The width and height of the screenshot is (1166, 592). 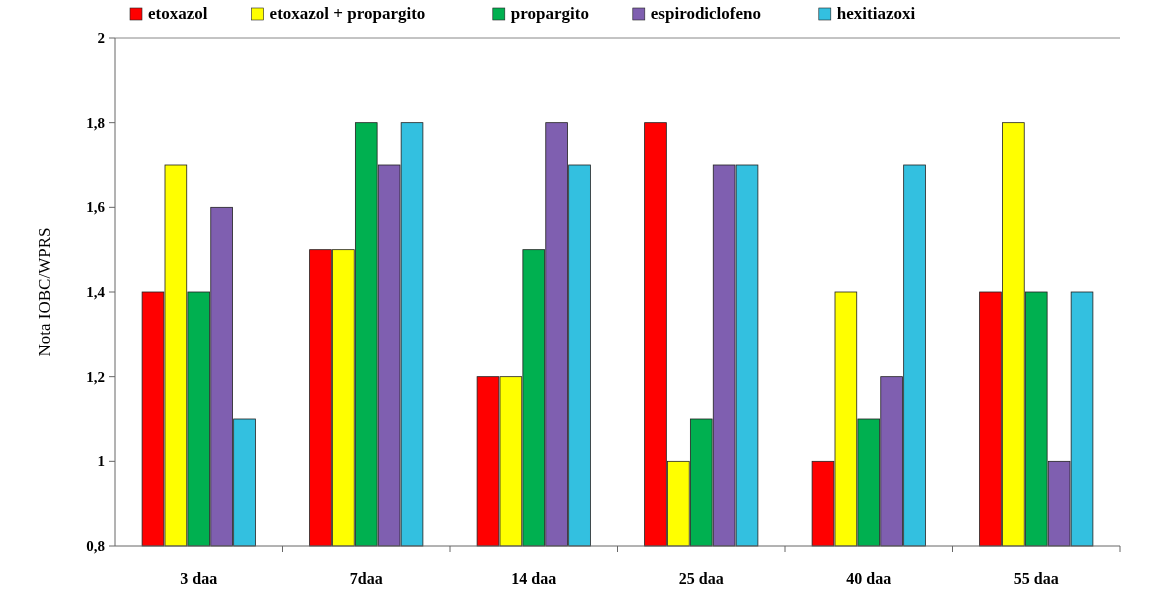 I want to click on y-tick-label: 0,8, so click(x=95, y=546).